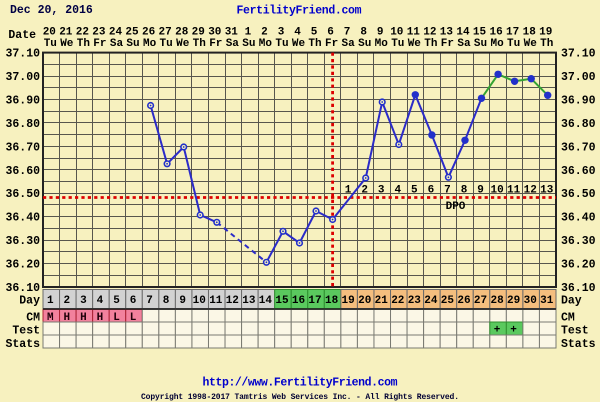  I want to click on svg-text: 30, so click(530, 301).